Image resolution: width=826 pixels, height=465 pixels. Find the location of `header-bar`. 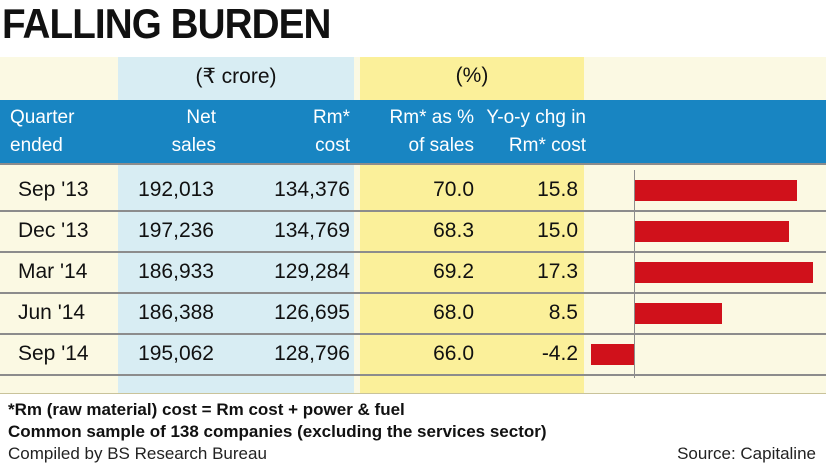

header-bar is located at coordinates (413, 131).